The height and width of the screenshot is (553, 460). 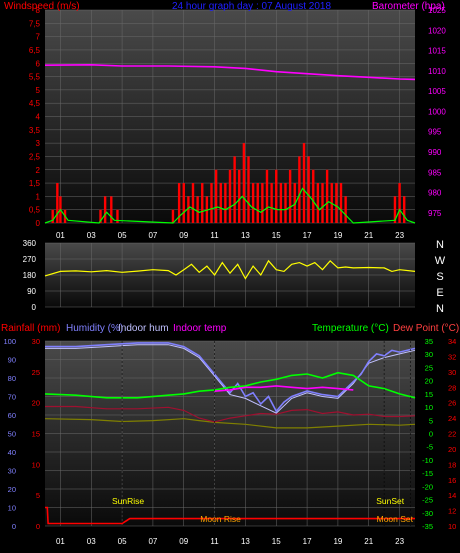 I want to click on humidity-tick: 100, so click(x=9, y=341).